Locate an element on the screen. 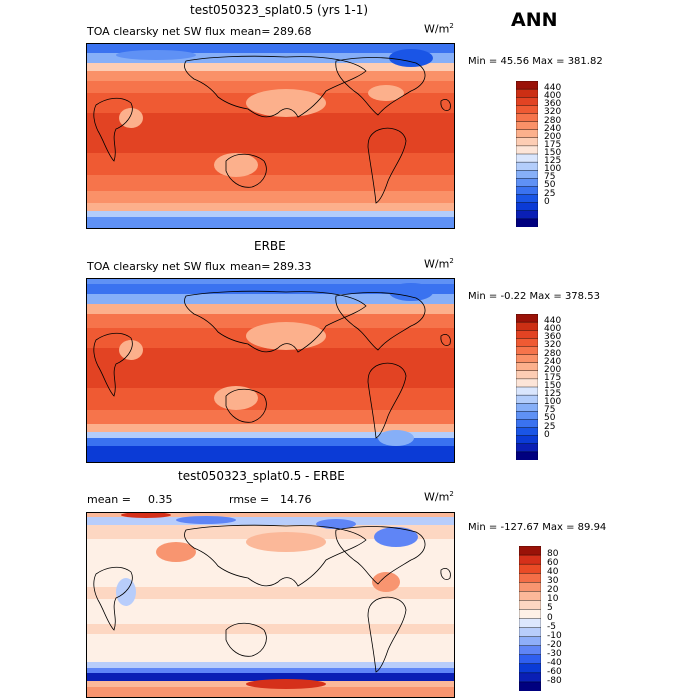 Image resolution: width=700 pixels, height=700 pixels. colorbar-tick-label: 200 is located at coordinates (553, 136).